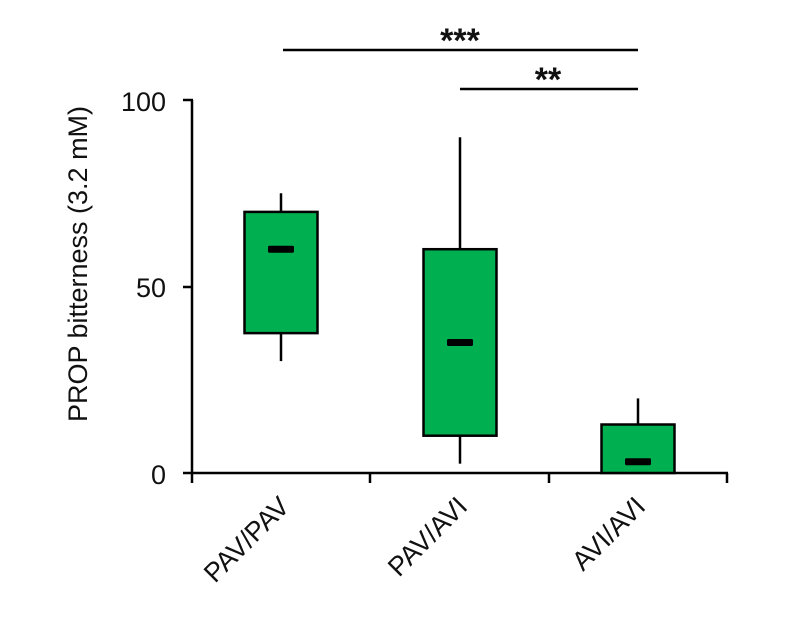 This screenshot has width=807, height=632. Describe the element at coordinates (158, 475) in the screenshot. I see `y-tick-0: 0` at that location.